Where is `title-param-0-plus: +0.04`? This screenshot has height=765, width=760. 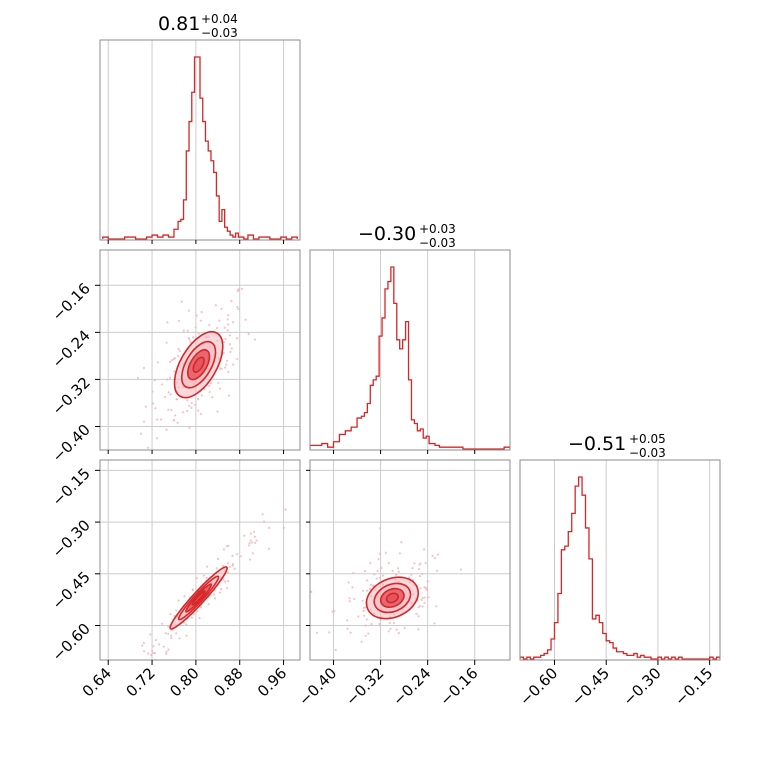
title-param-0-plus: +0.04 is located at coordinates (219, 19).